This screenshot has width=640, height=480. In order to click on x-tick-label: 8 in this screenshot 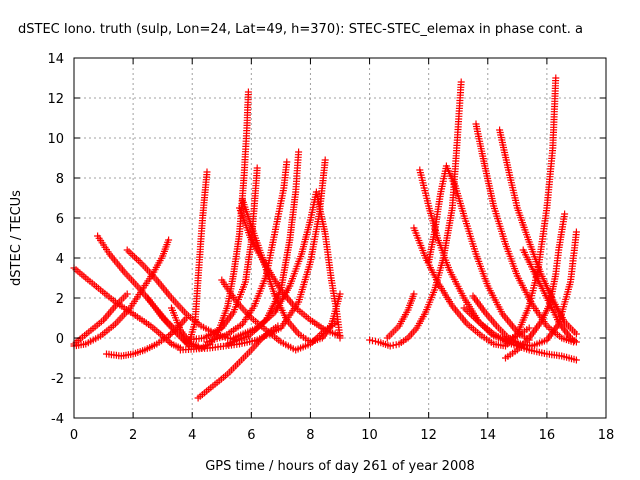, I will do `click(310, 435)`.